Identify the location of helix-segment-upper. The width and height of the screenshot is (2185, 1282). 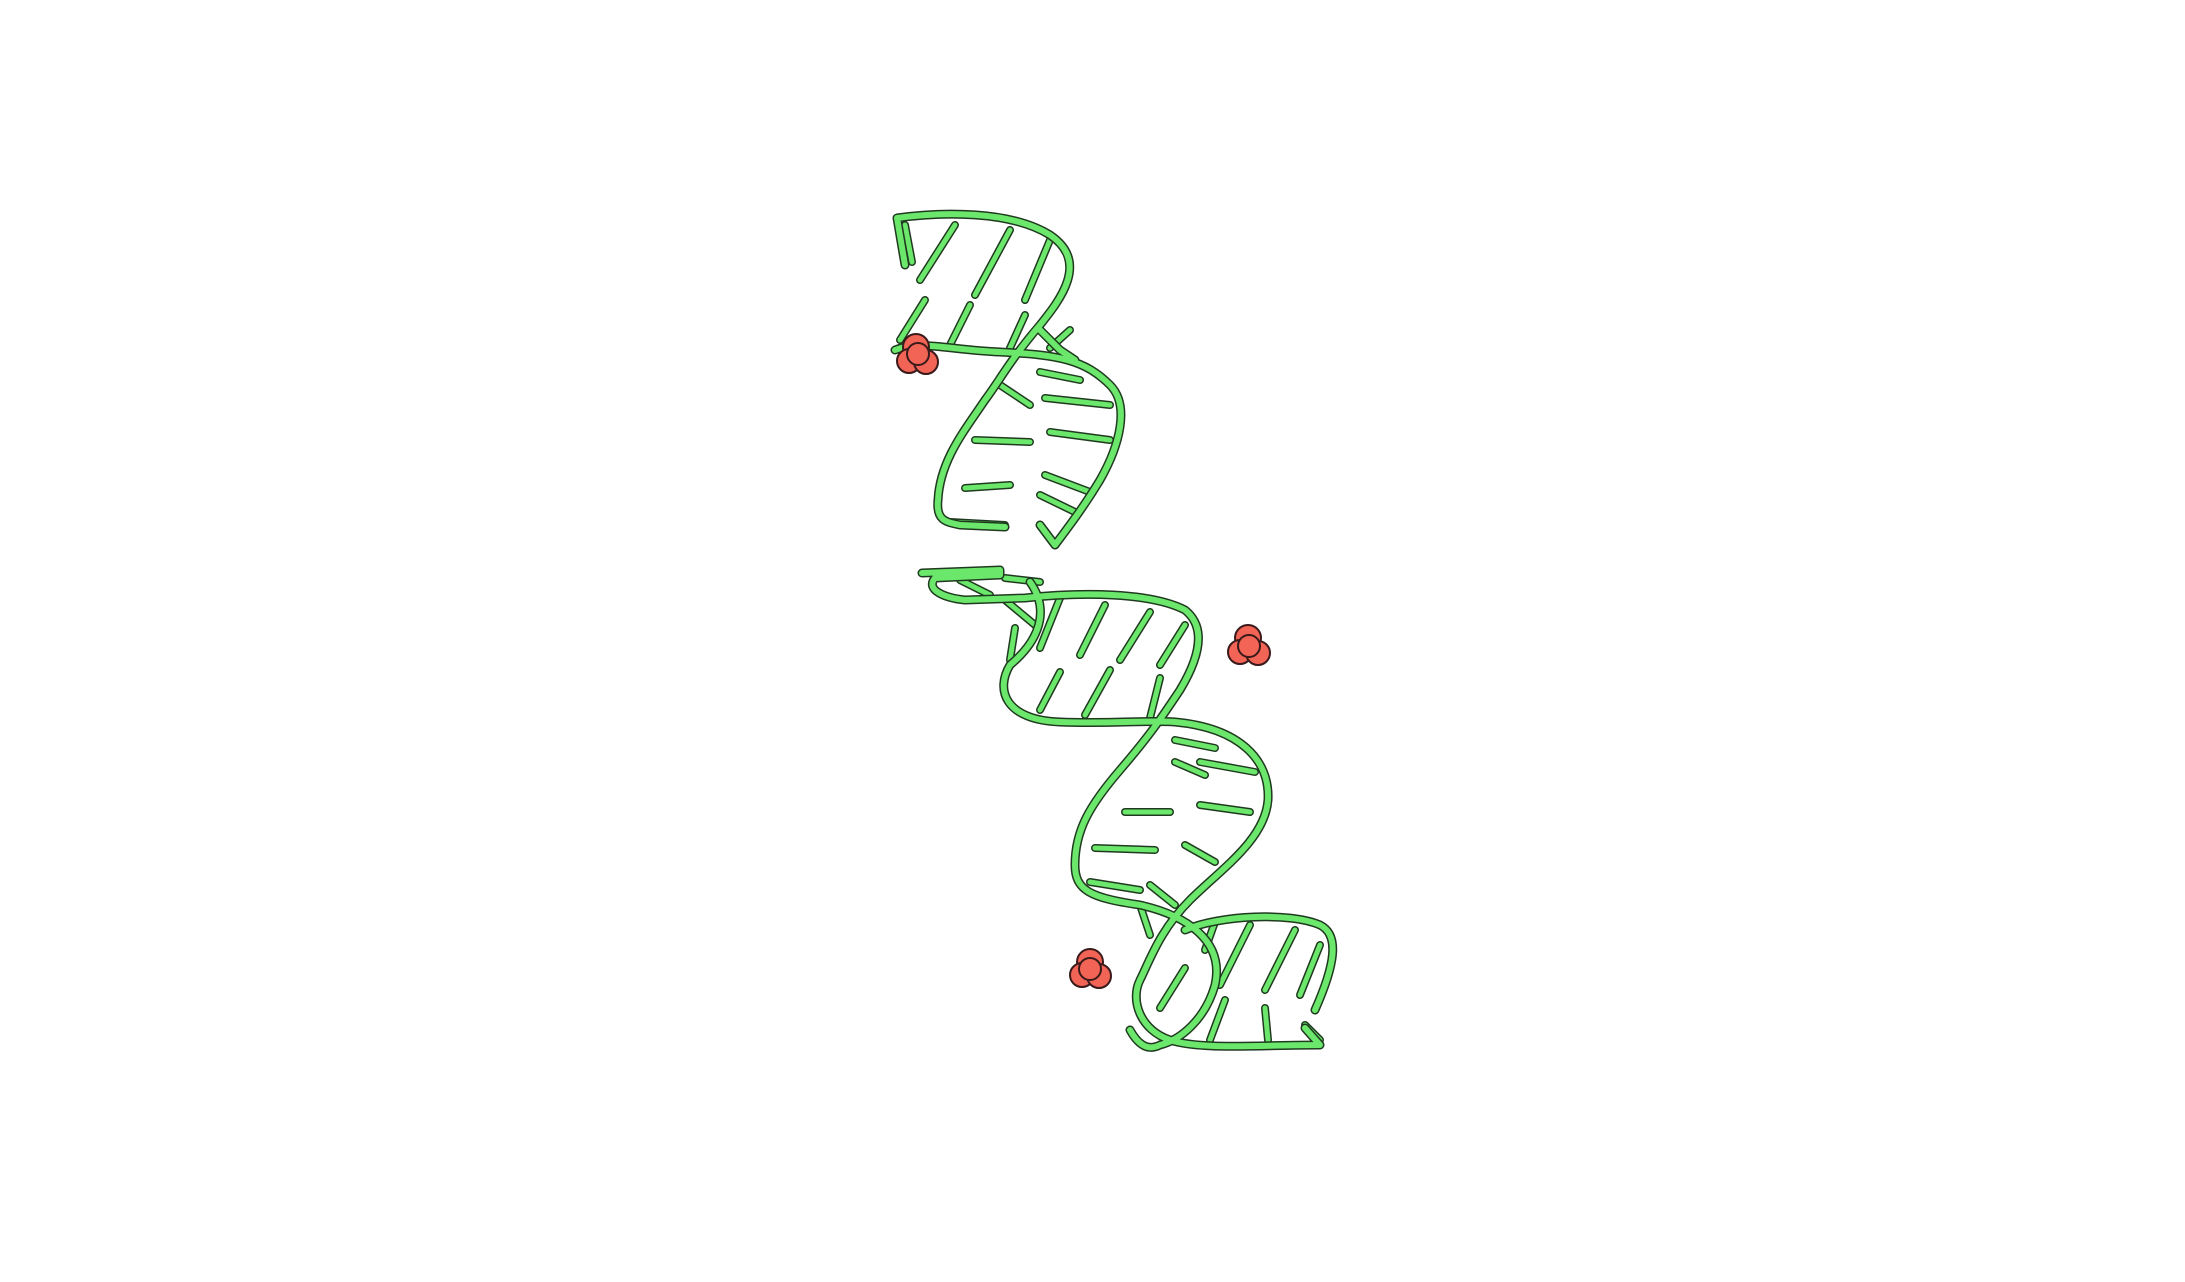
(1008, 379).